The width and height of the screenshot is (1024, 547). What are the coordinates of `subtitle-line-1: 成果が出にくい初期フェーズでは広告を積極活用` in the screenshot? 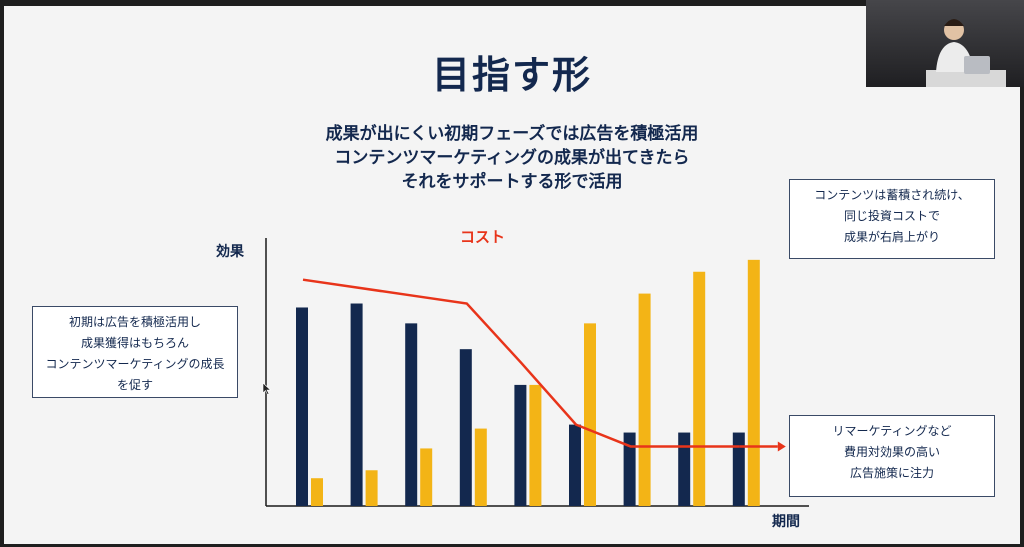 It's located at (512, 134).